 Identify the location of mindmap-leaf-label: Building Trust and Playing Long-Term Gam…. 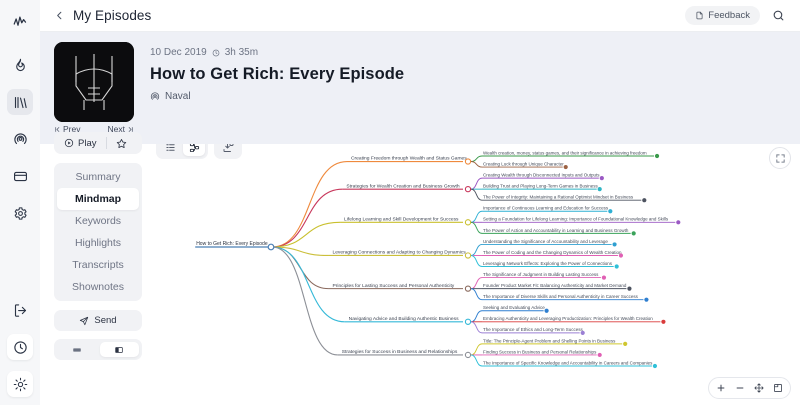
(541, 186).